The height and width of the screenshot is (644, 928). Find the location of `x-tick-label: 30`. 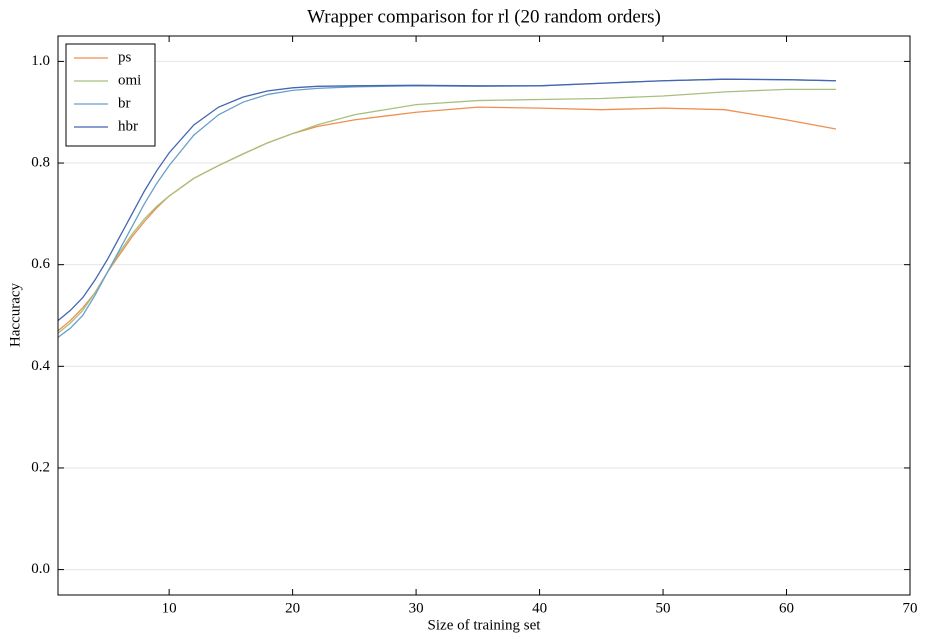

x-tick-label: 30 is located at coordinates (416, 608).